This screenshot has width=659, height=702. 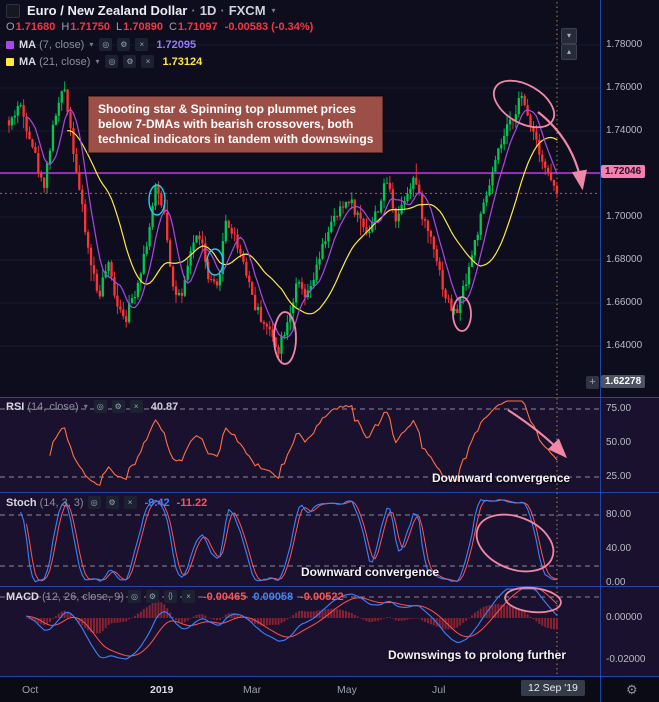 What do you see at coordinates (119, 27) in the screenshot?
I see `low-label: L` at bounding box center [119, 27].